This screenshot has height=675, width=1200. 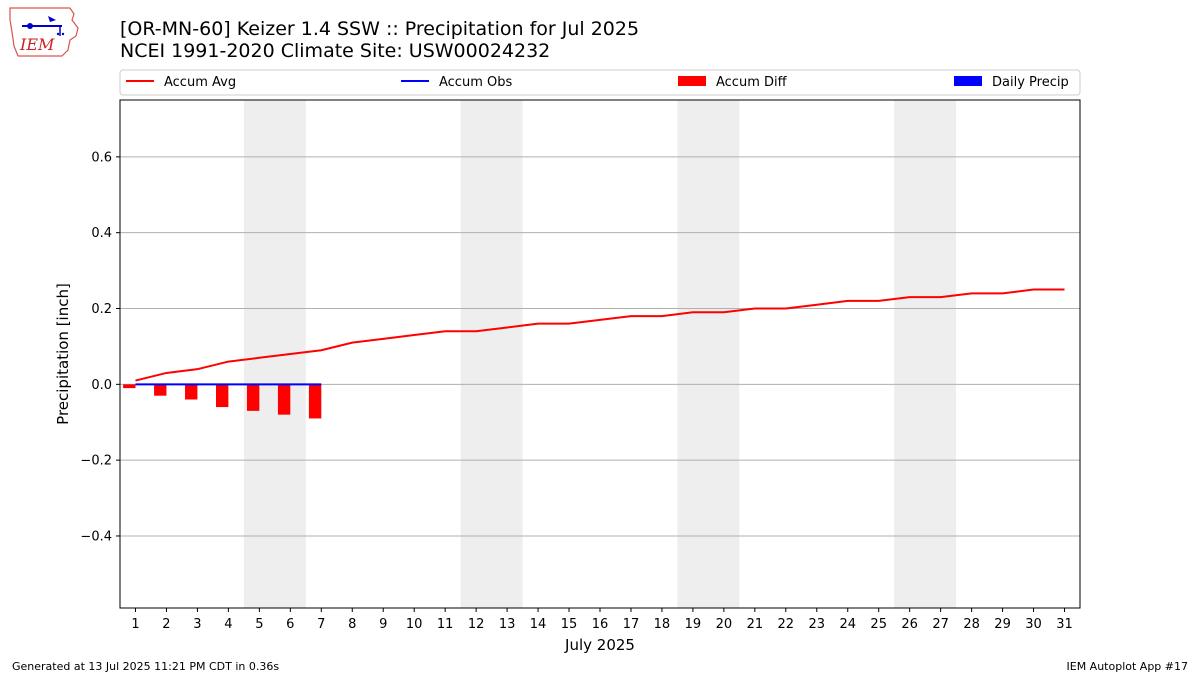 What do you see at coordinates (1002, 624) in the screenshot?
I see `x-tick-label: 29` at bounding box center [1002, 624].